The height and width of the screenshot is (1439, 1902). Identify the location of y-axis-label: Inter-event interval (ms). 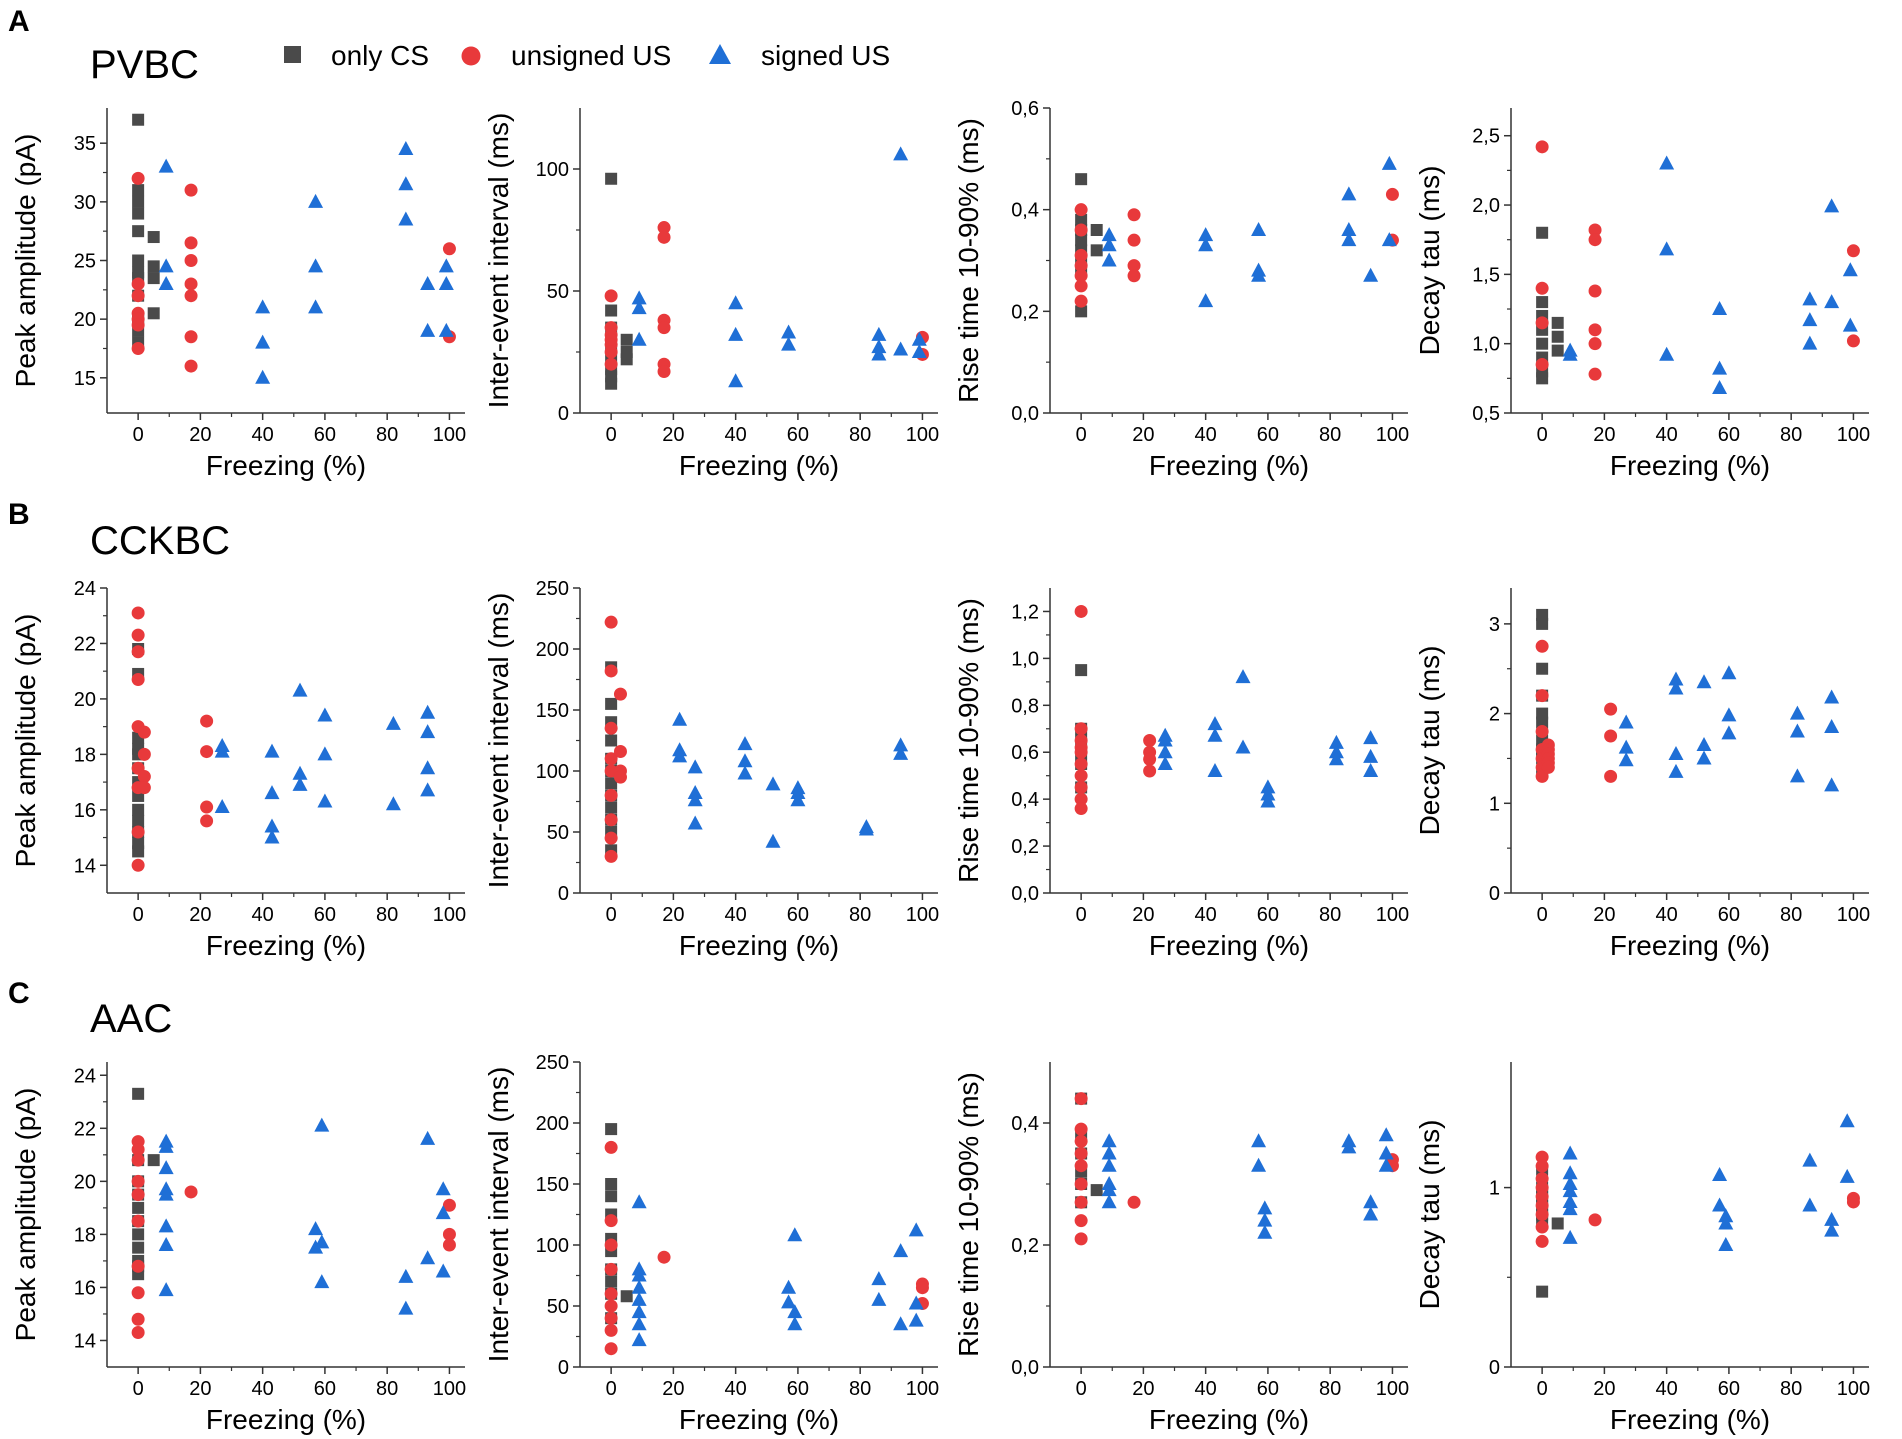
(498, 1215).